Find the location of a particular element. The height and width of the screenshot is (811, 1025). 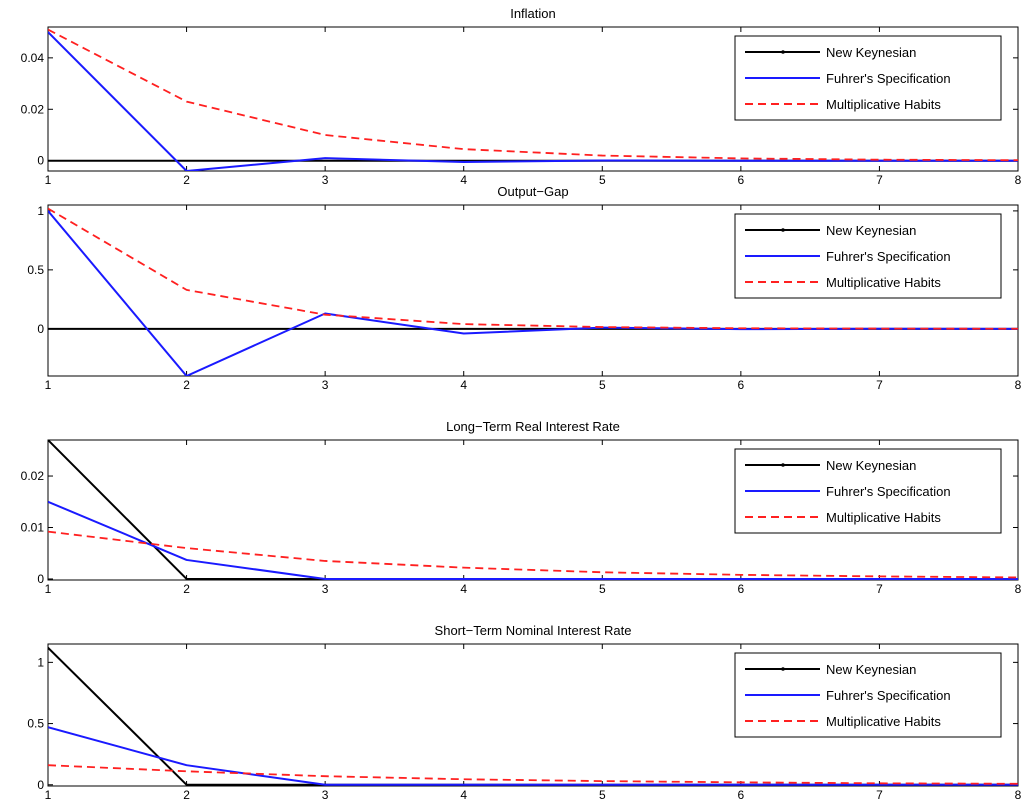

panel-title: Inflation is located at coordinates (533, 13).